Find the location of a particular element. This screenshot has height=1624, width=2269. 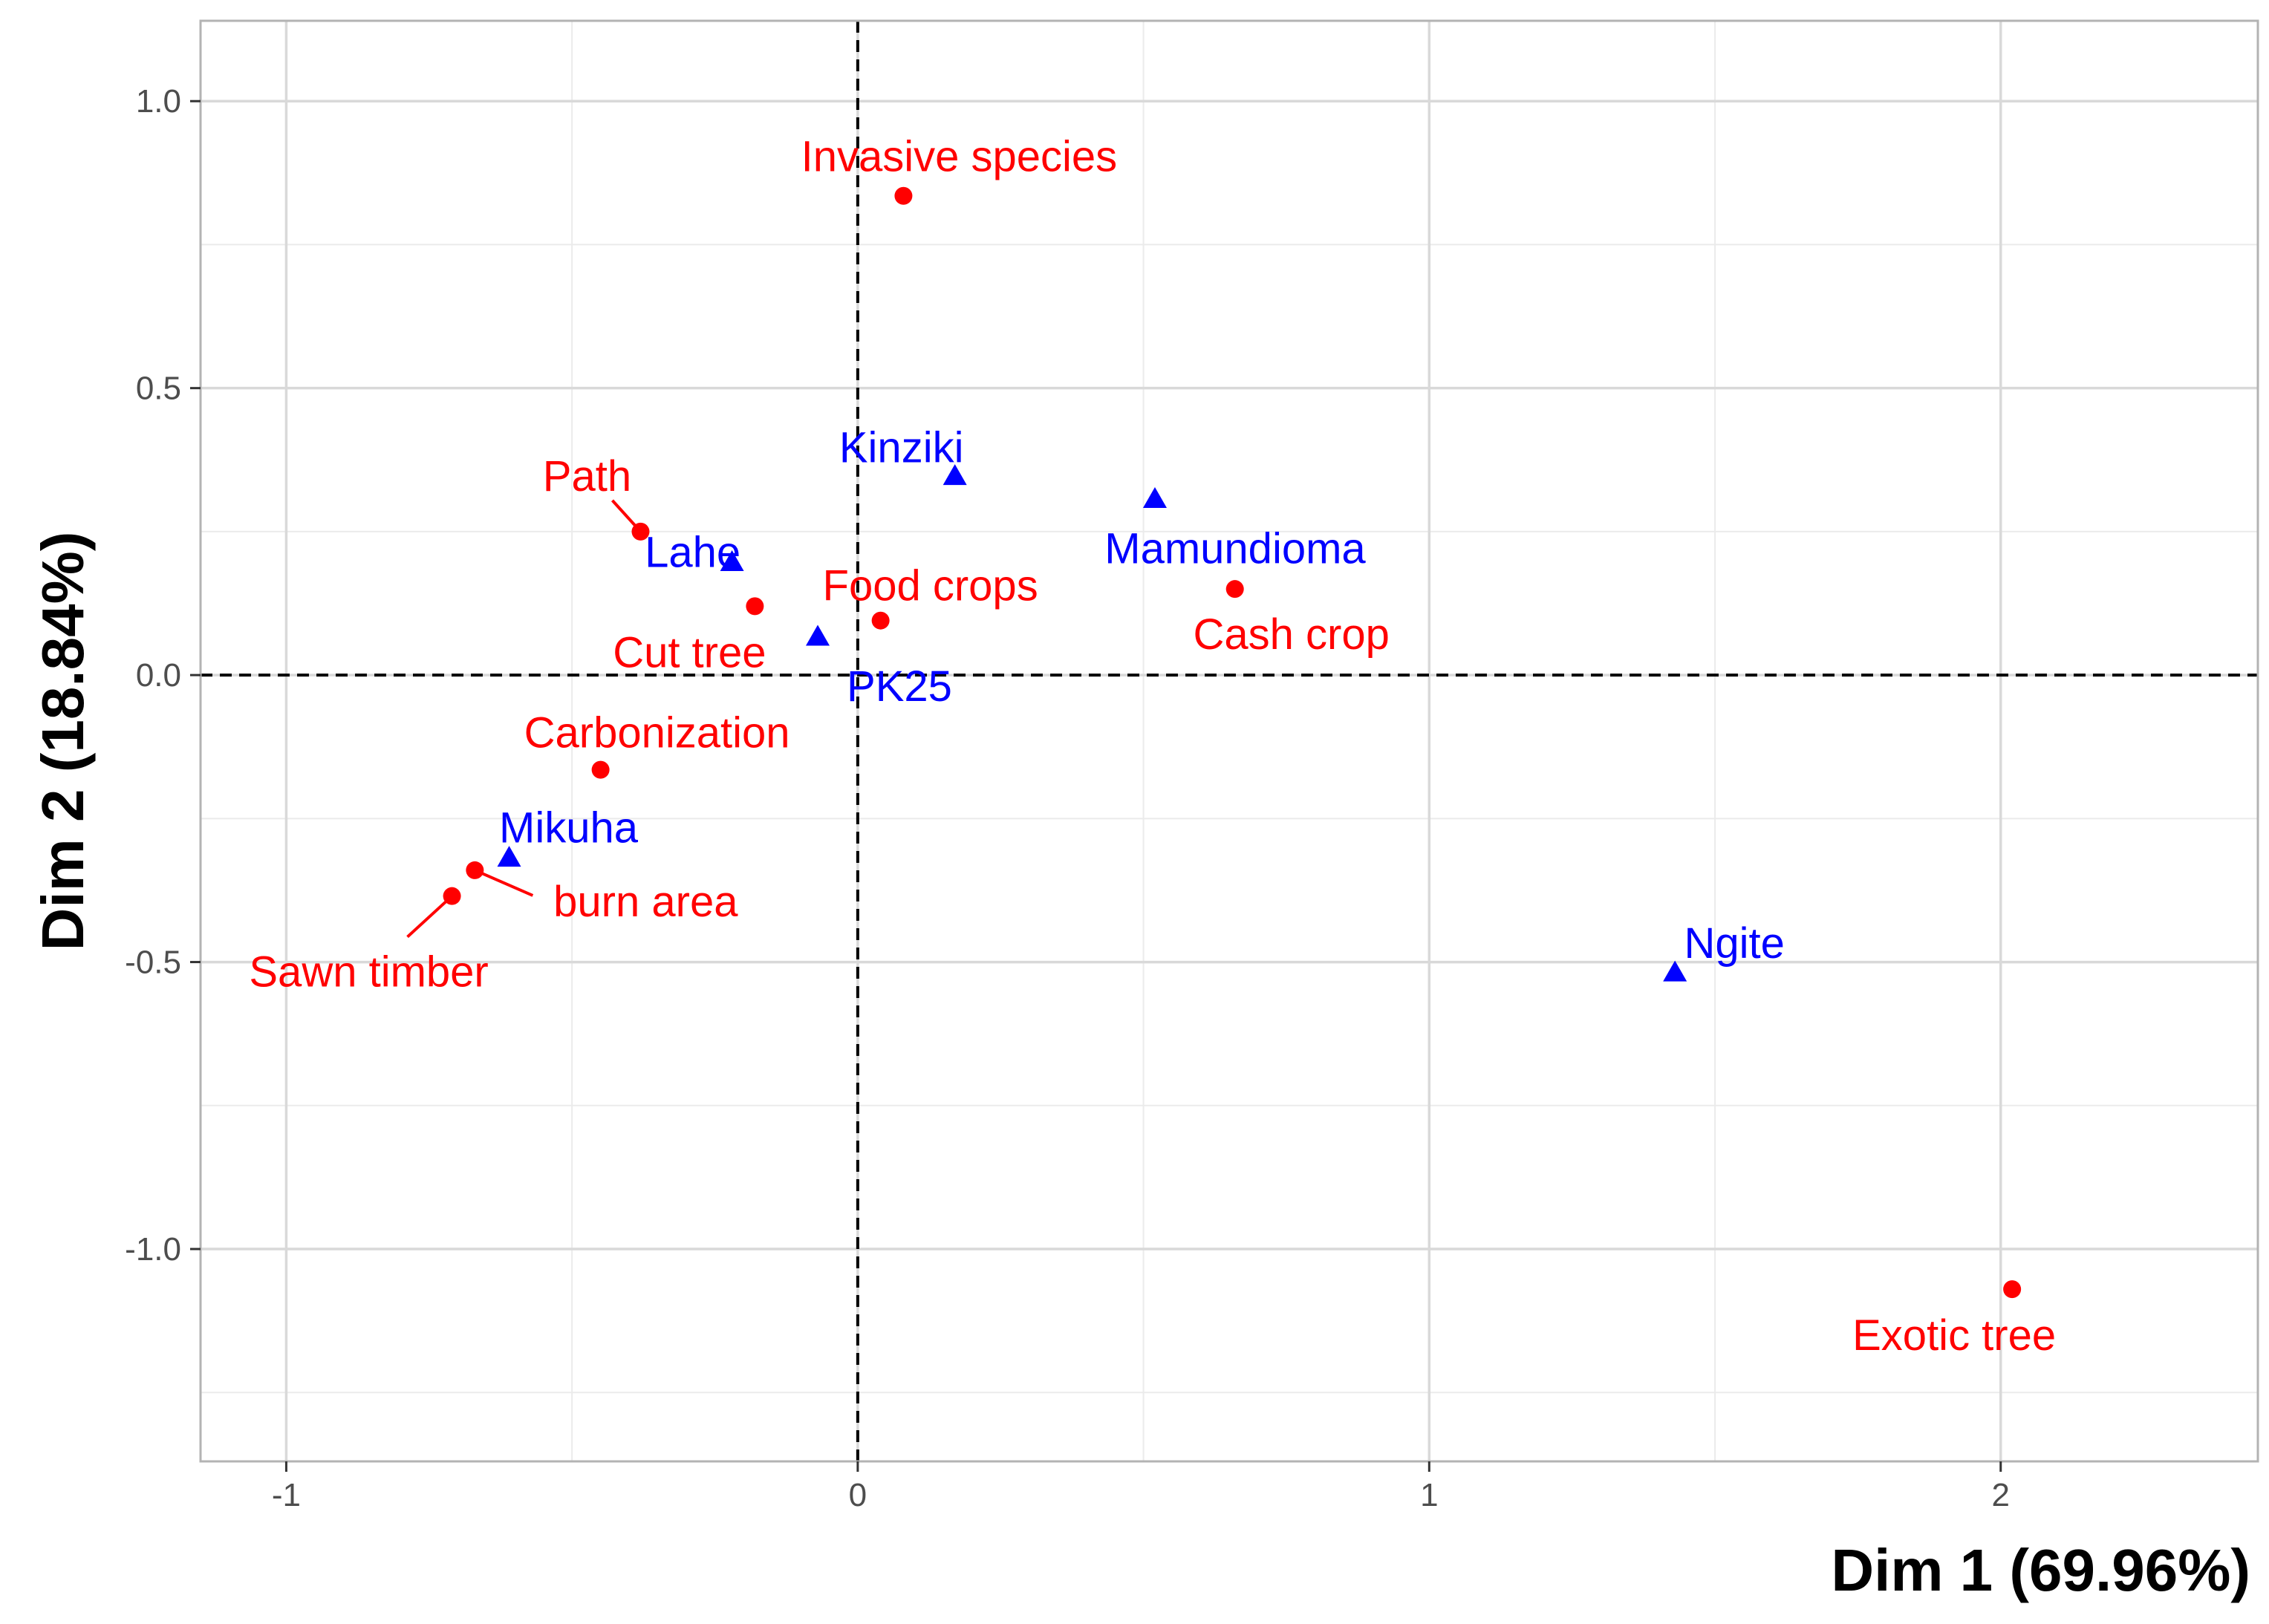

y-tick-label: 0.0 is located at coordinates (159, 676).